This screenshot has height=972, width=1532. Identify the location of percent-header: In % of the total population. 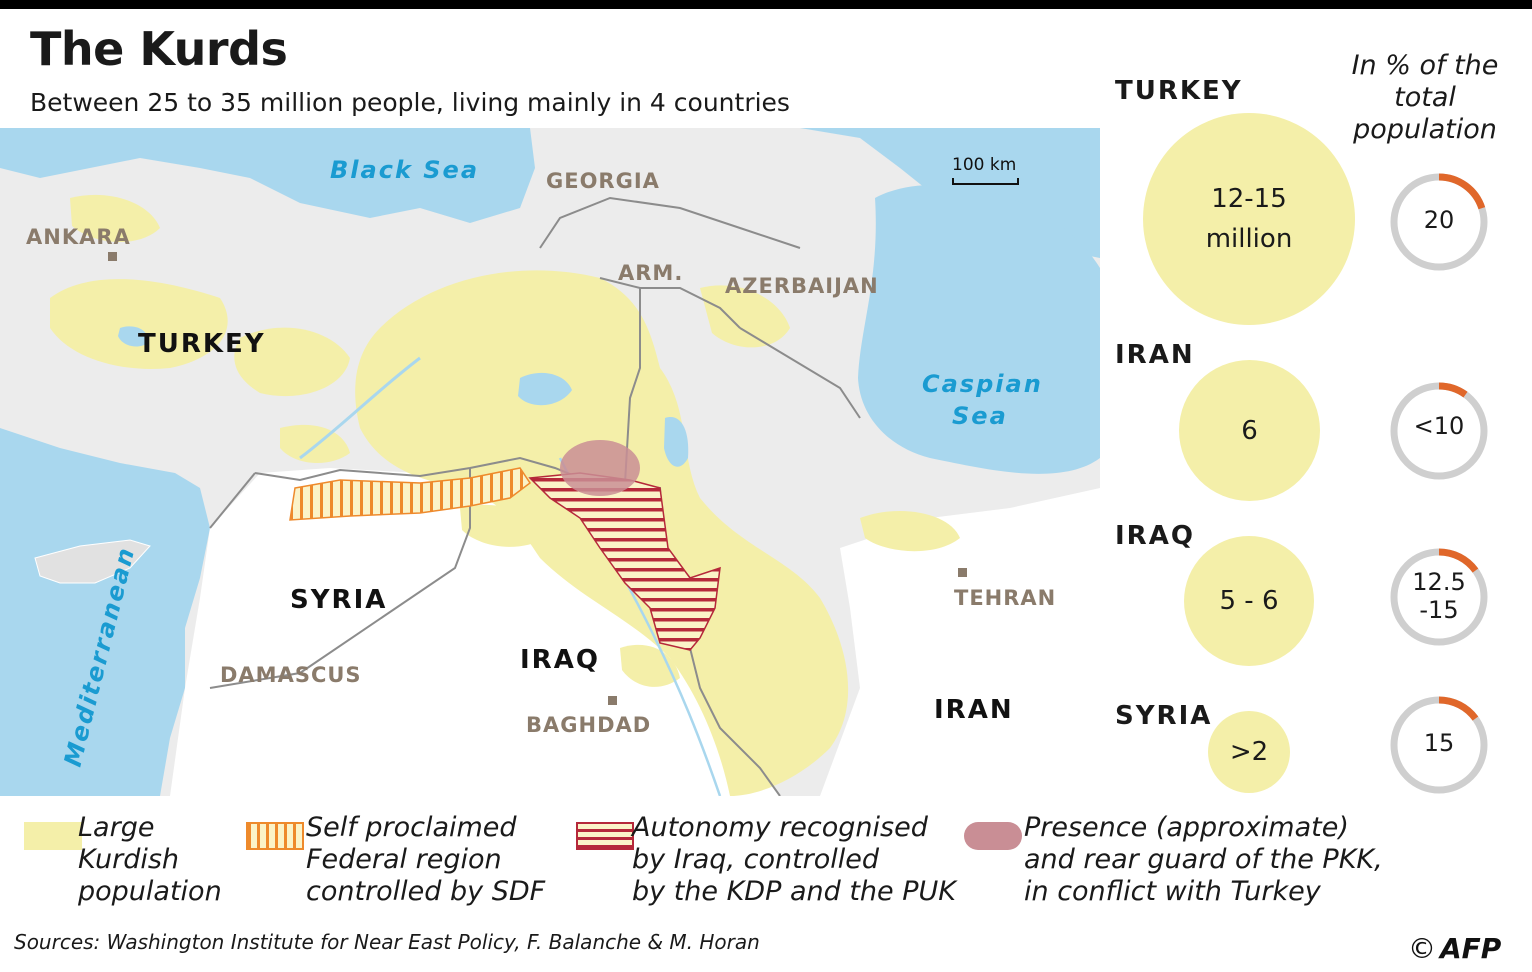
(1425, 98).